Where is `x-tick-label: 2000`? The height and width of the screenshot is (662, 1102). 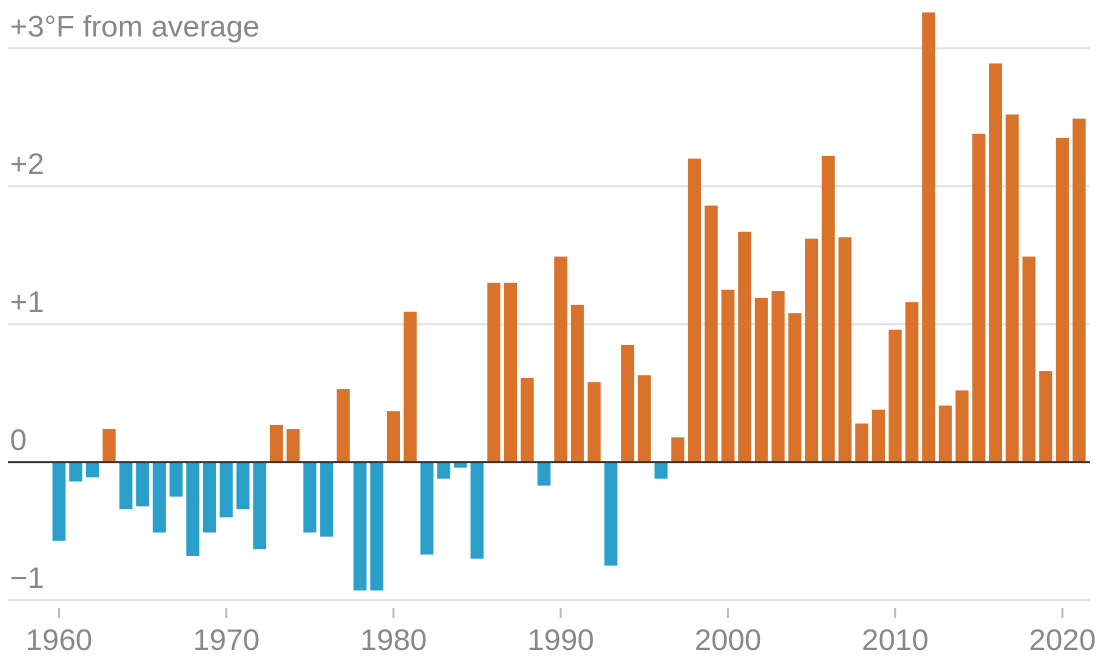
x-tick-label: 2000 is located at coordinates (728, 640).